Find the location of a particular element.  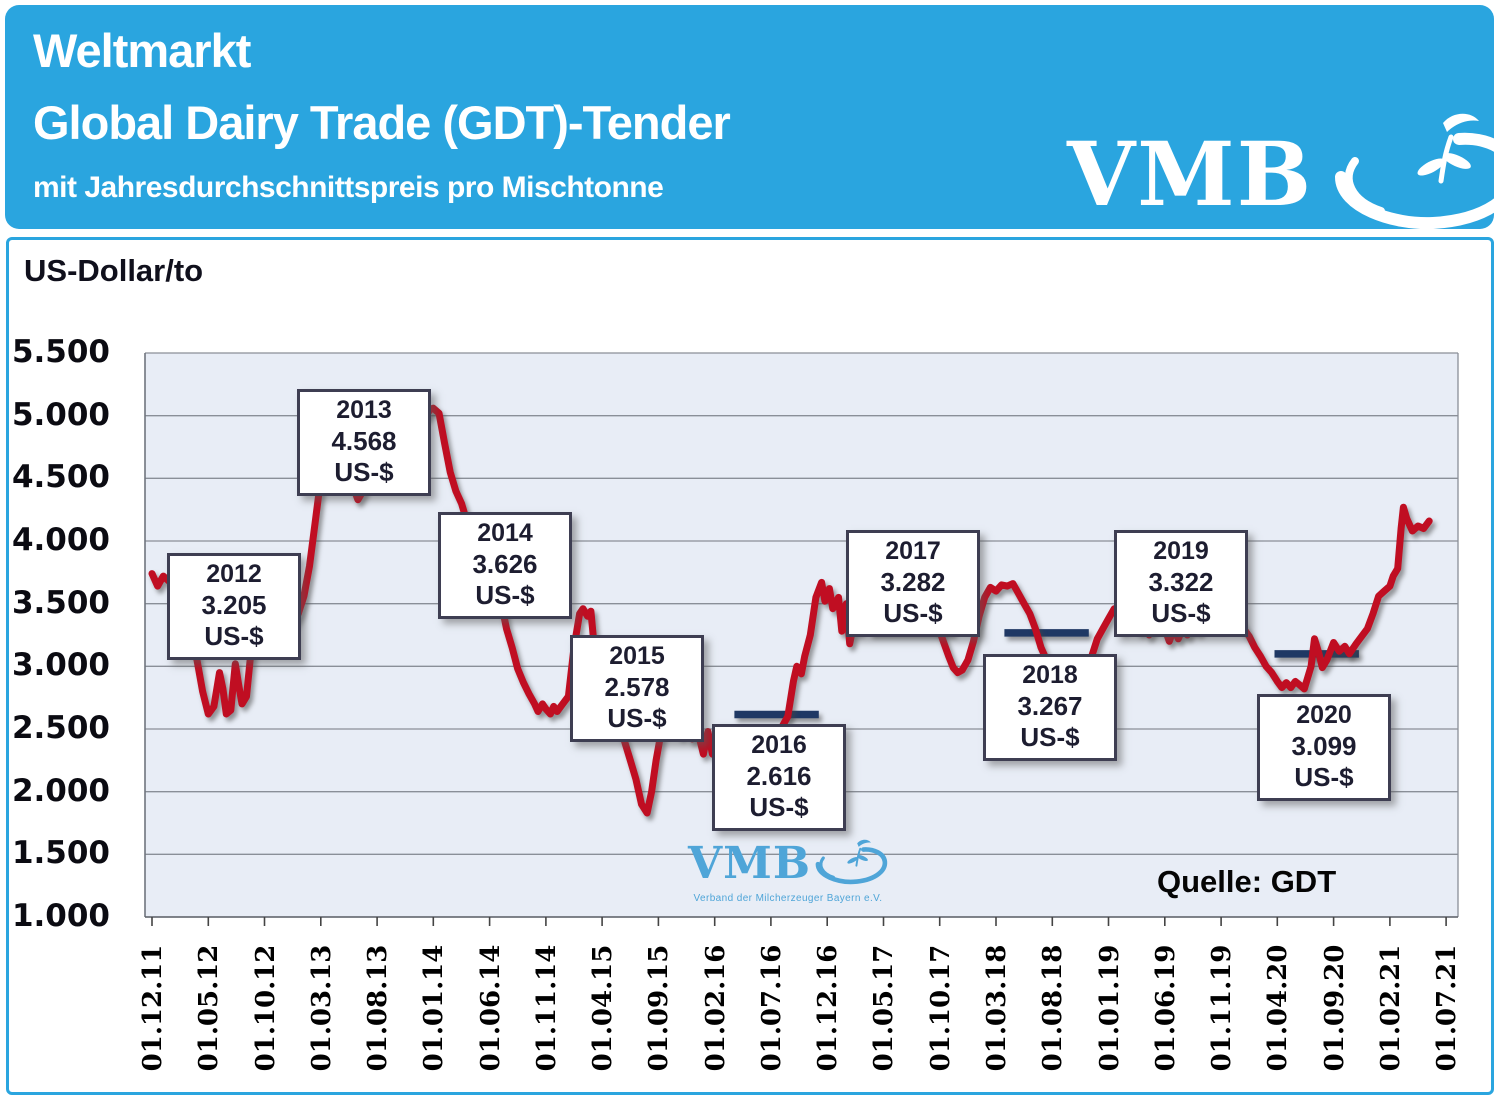

x-tick-label: 01.03.18 is located at coordinates (996, 1008).